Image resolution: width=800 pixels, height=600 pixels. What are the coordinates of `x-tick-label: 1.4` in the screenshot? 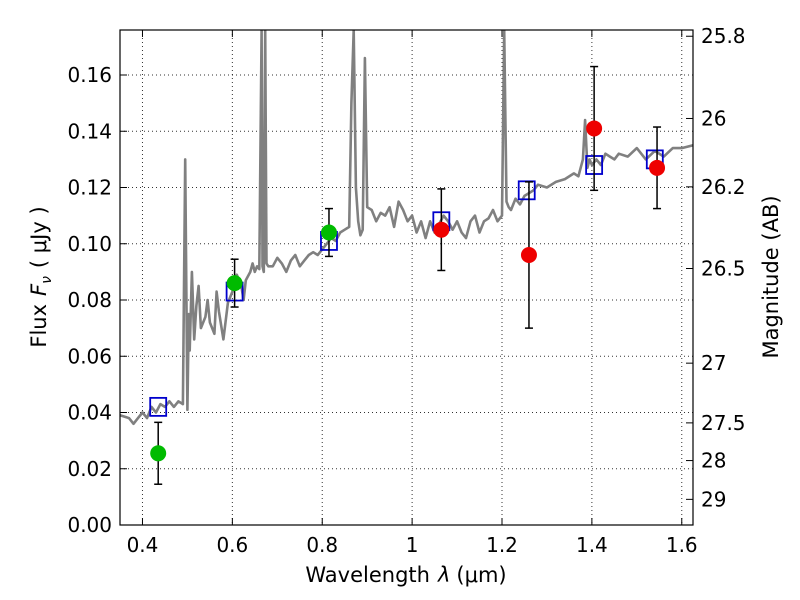 It's located at (592, 545).